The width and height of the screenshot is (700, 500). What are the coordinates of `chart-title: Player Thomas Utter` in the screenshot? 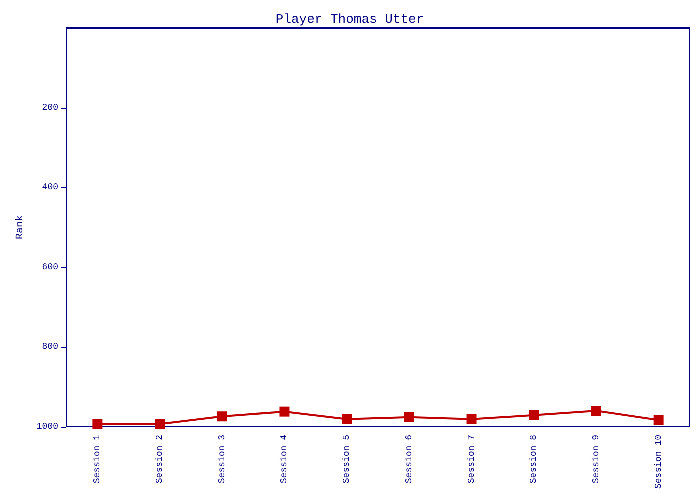 It's located at (350, 19).